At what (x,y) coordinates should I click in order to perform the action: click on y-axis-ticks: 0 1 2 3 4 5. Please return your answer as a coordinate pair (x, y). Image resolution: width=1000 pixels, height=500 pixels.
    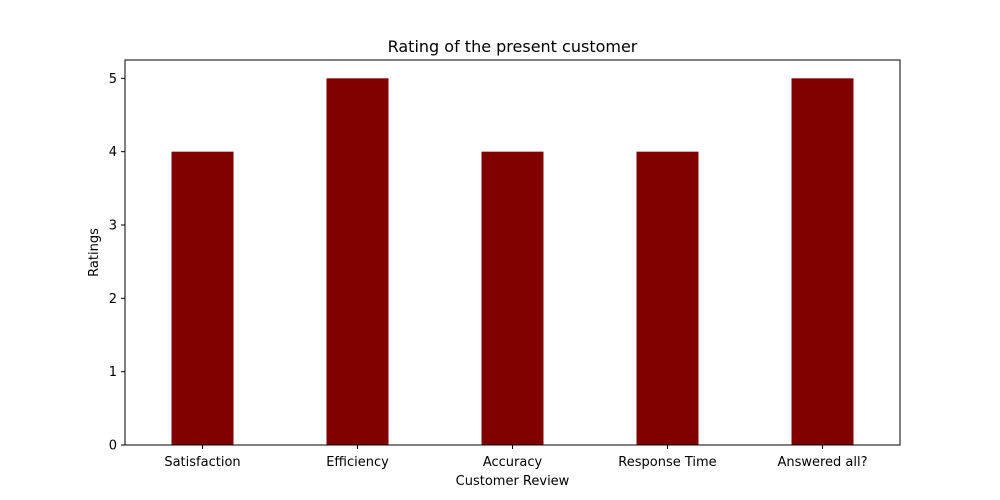
    Looking at the image, I should click on (117, 263).